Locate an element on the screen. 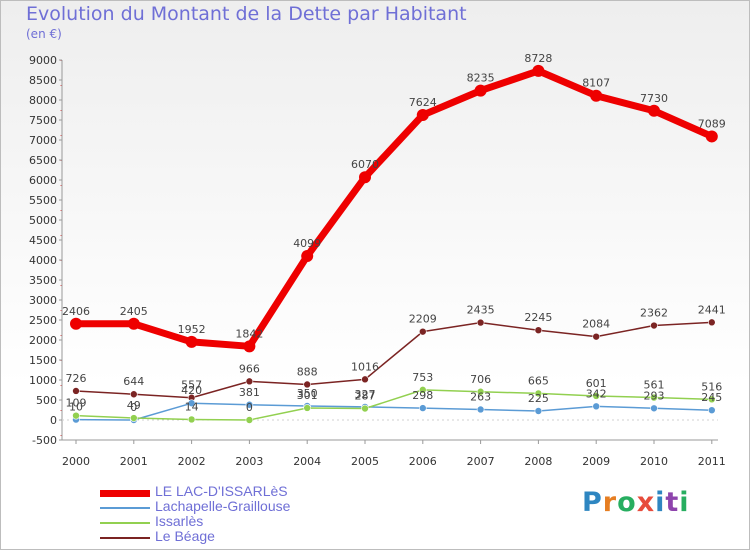 The image size is (750, 550). data-label: 665 is located at coordinates (538, 380).